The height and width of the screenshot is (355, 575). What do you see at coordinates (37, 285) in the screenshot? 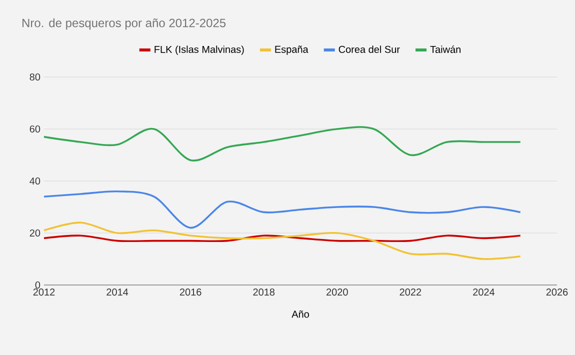
I see `y-tick-label: 0` at bounding box center [37, 285].